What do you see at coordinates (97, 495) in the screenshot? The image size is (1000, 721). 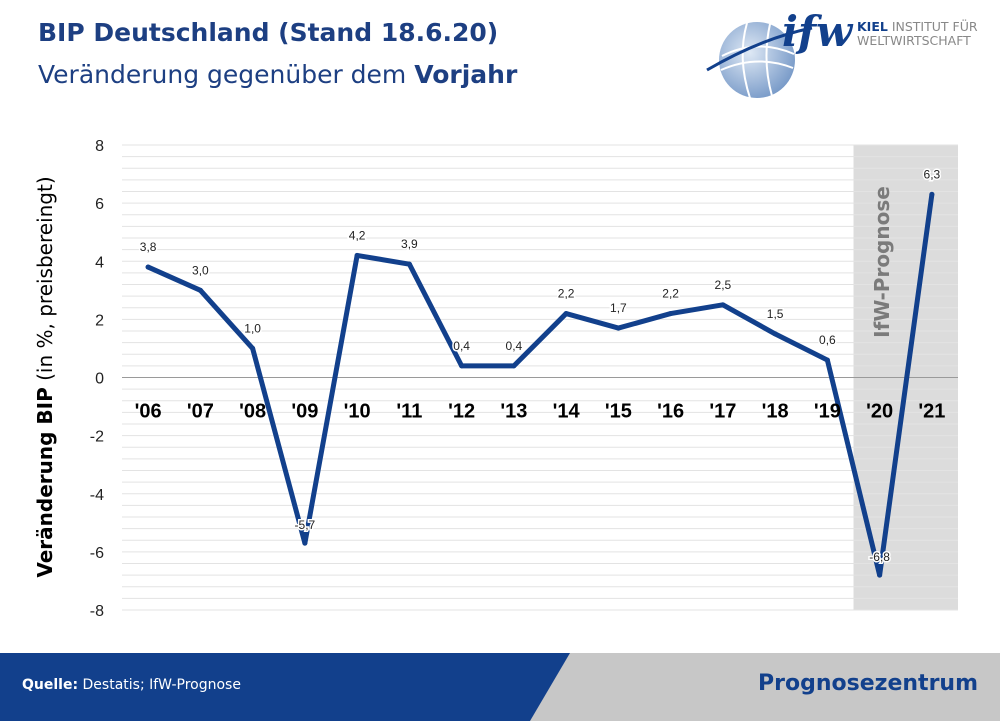 I see `y-tick-label: -4` at bounding box center [97, 495].